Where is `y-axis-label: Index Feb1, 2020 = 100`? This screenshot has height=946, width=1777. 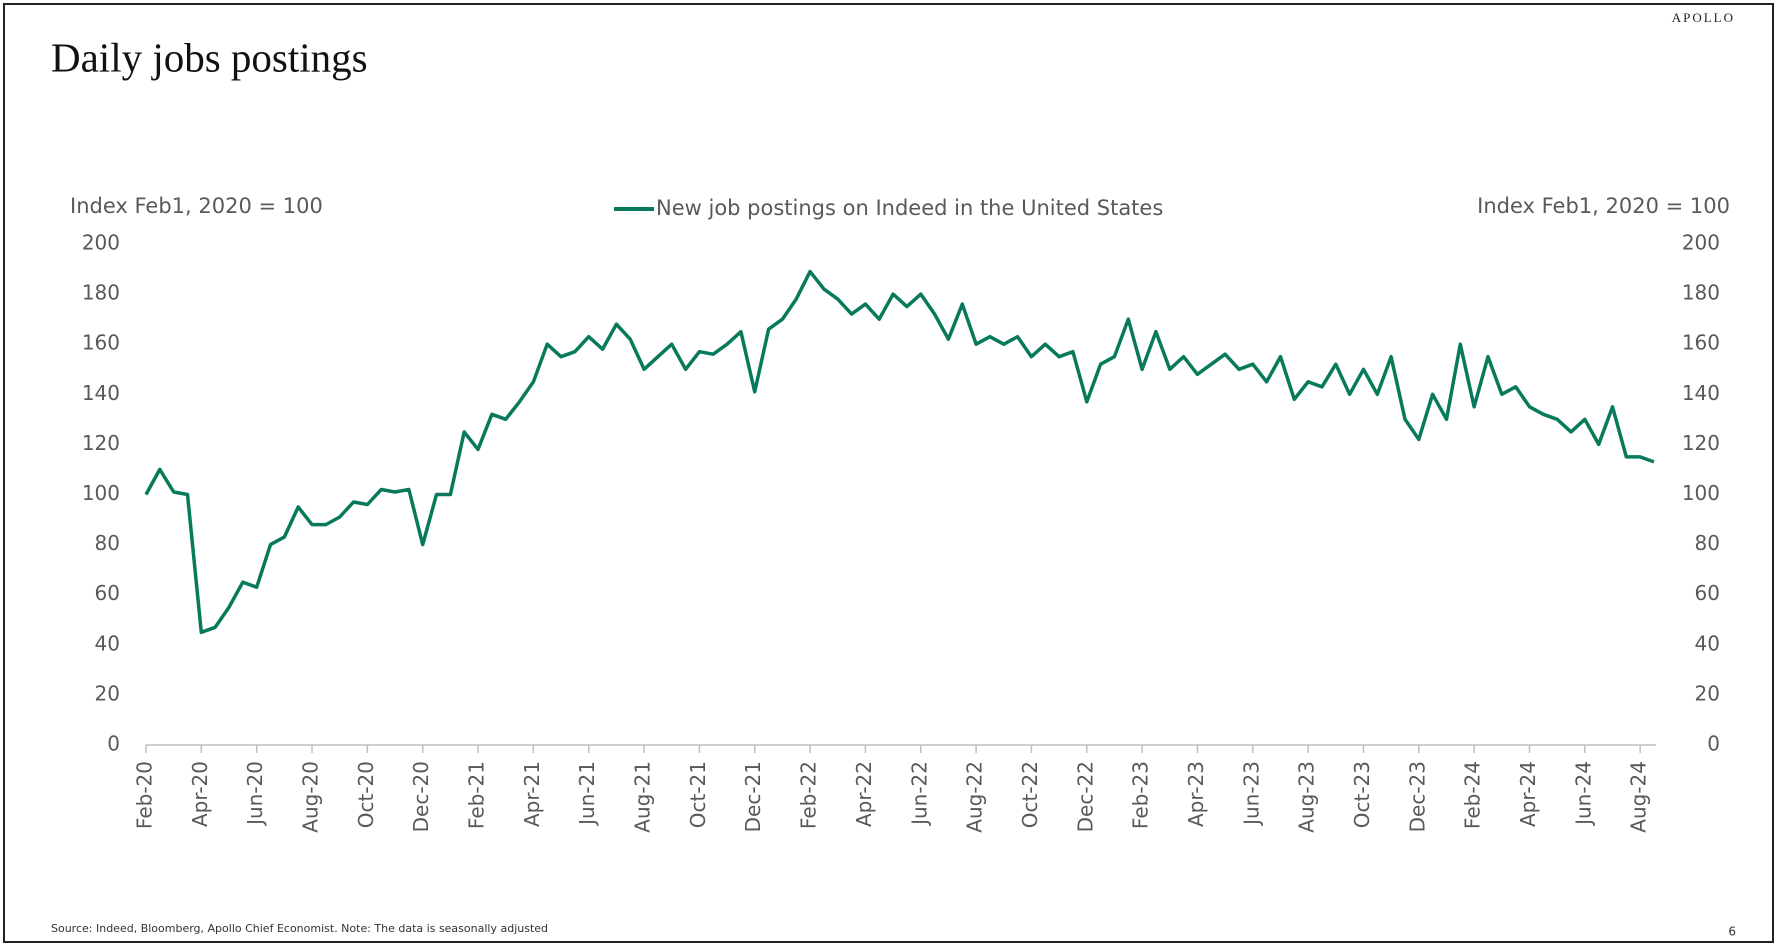
y-axis-label: Index Feb1, 2020 = 100 is located at coordinates (196, 206).